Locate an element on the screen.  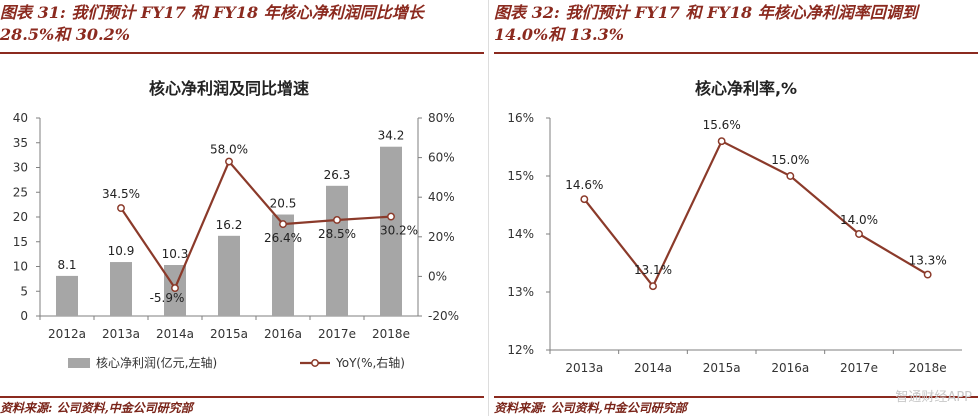
right-caption-line2: 14.0%和 13.3% is located at coordinates (559, 34).